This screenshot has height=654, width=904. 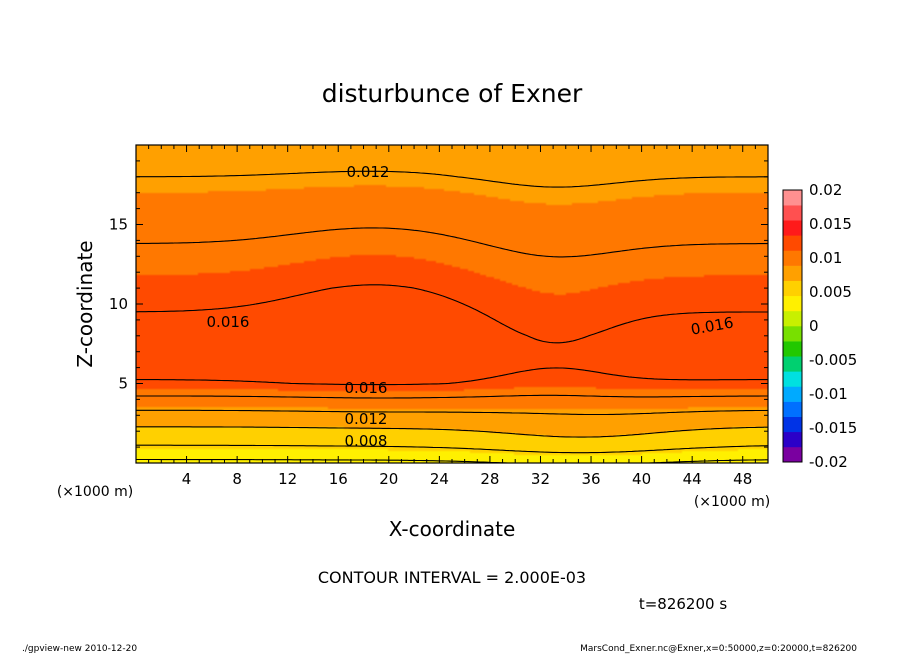 I want to click on colorbar-tick-label: -0.01, so click(x=828, y=394).